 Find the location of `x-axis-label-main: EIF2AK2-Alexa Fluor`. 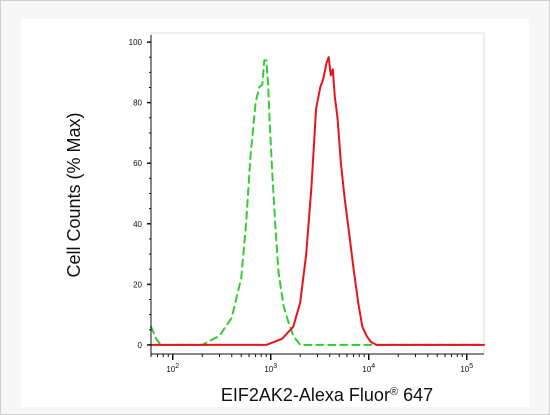

x-axis-label-main: EIF2AK2-Alexa Fluor is located at coordinates (305, 395).